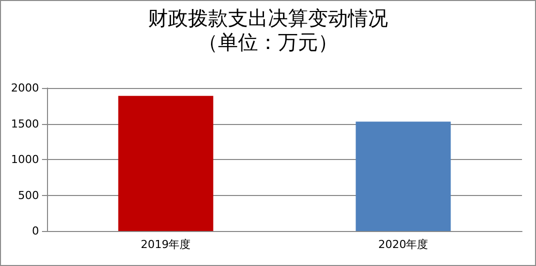 The width and height of the screenshot is (536, 266). What do you see at coordinates (25, 159) in the screenshot?
I see `y-tick-label: 1000` at bounding box center [25, 159].